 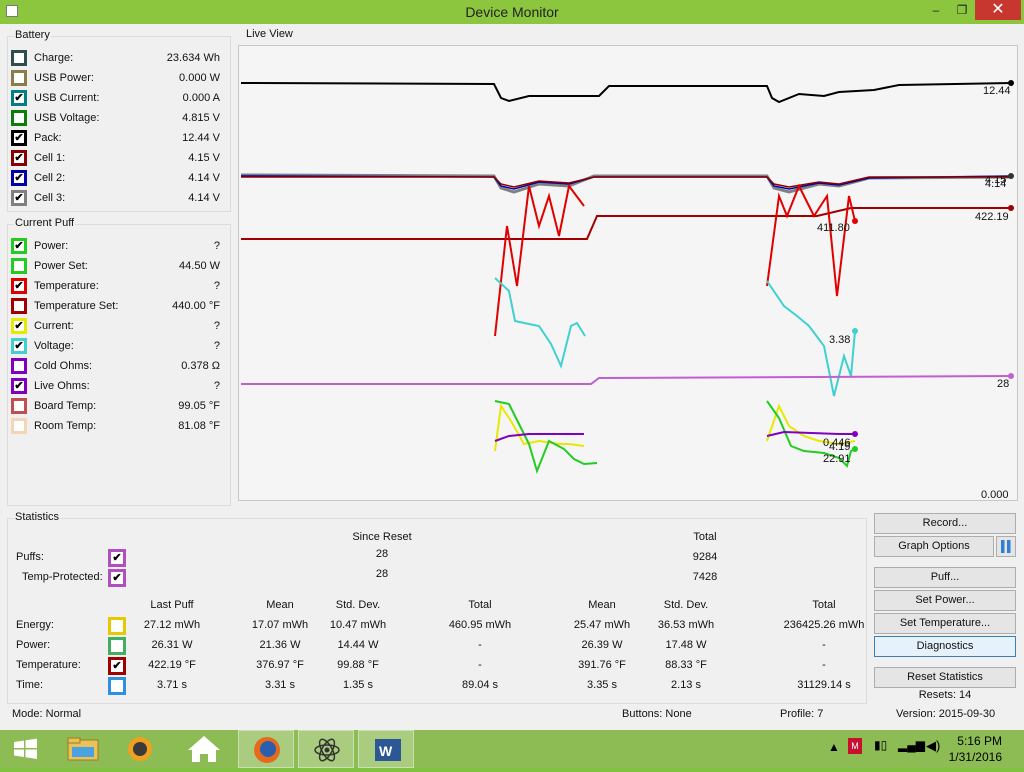 I want to click on taskbar-fl-studio, so click(x=140, y=749).